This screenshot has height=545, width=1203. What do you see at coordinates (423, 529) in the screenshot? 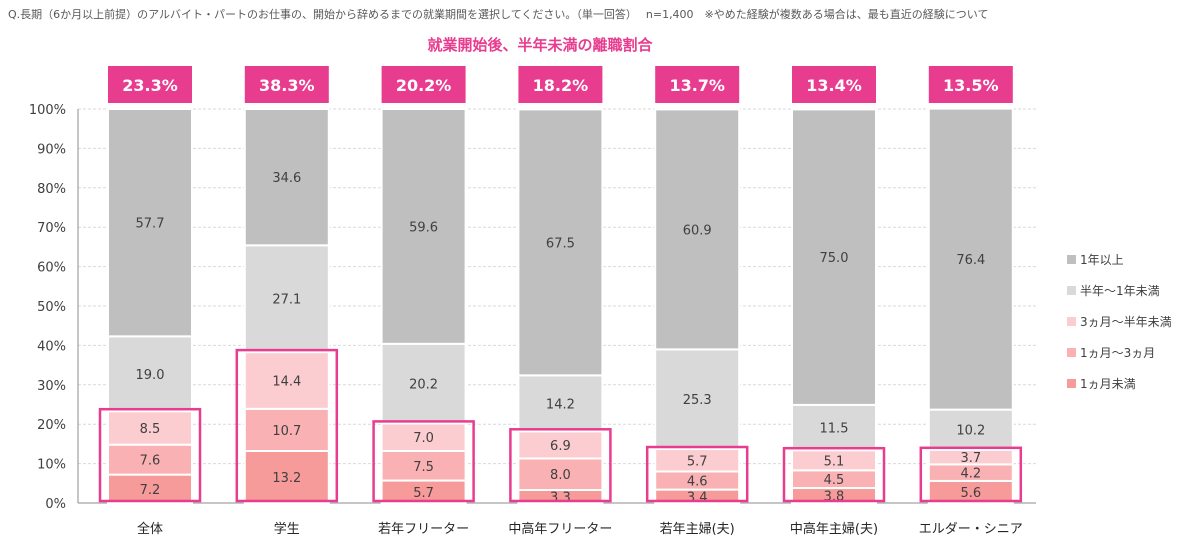
I see `x-tick-label: 若年フリーター` at bounding box center [423, 529].